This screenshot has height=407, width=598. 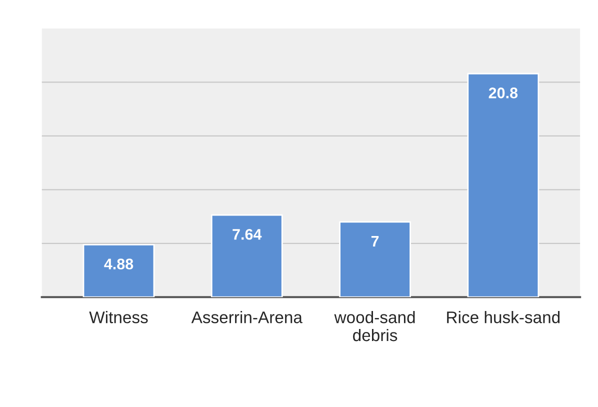 What do you see at coordinates (503, 93) in the screenshot?
I see `data-label: 20.8` at bounding box center [503, 93].